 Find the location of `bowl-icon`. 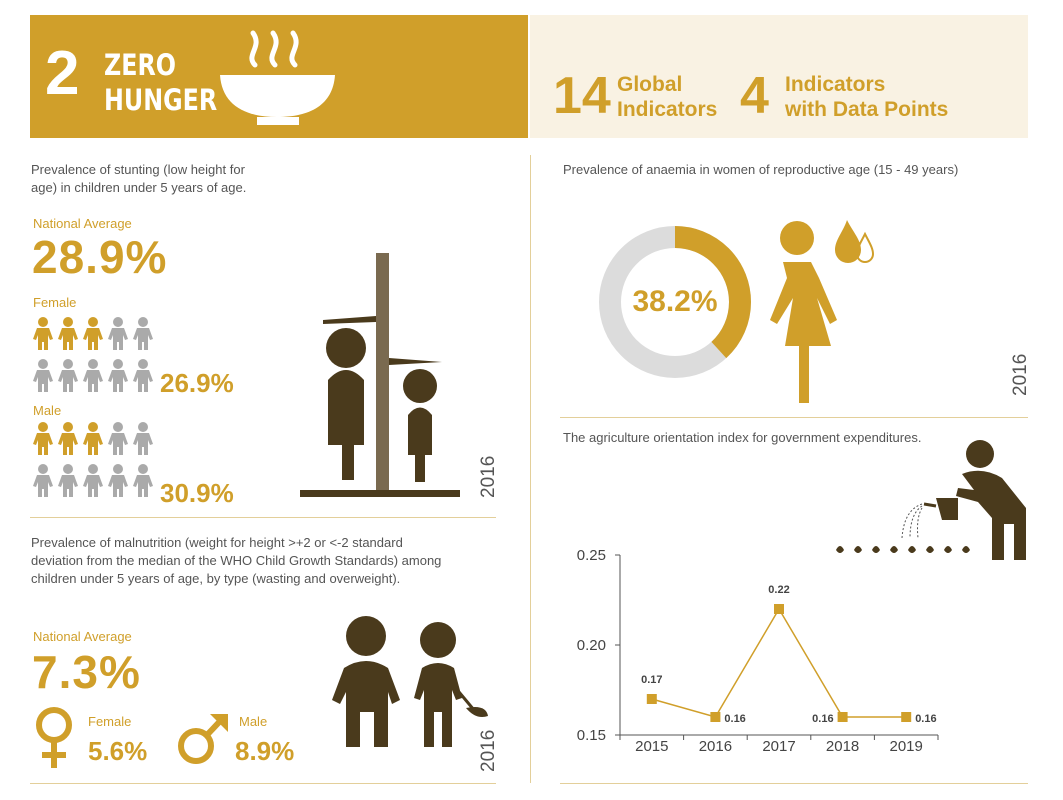

bowl-icon is located at coordinates (277, 77).